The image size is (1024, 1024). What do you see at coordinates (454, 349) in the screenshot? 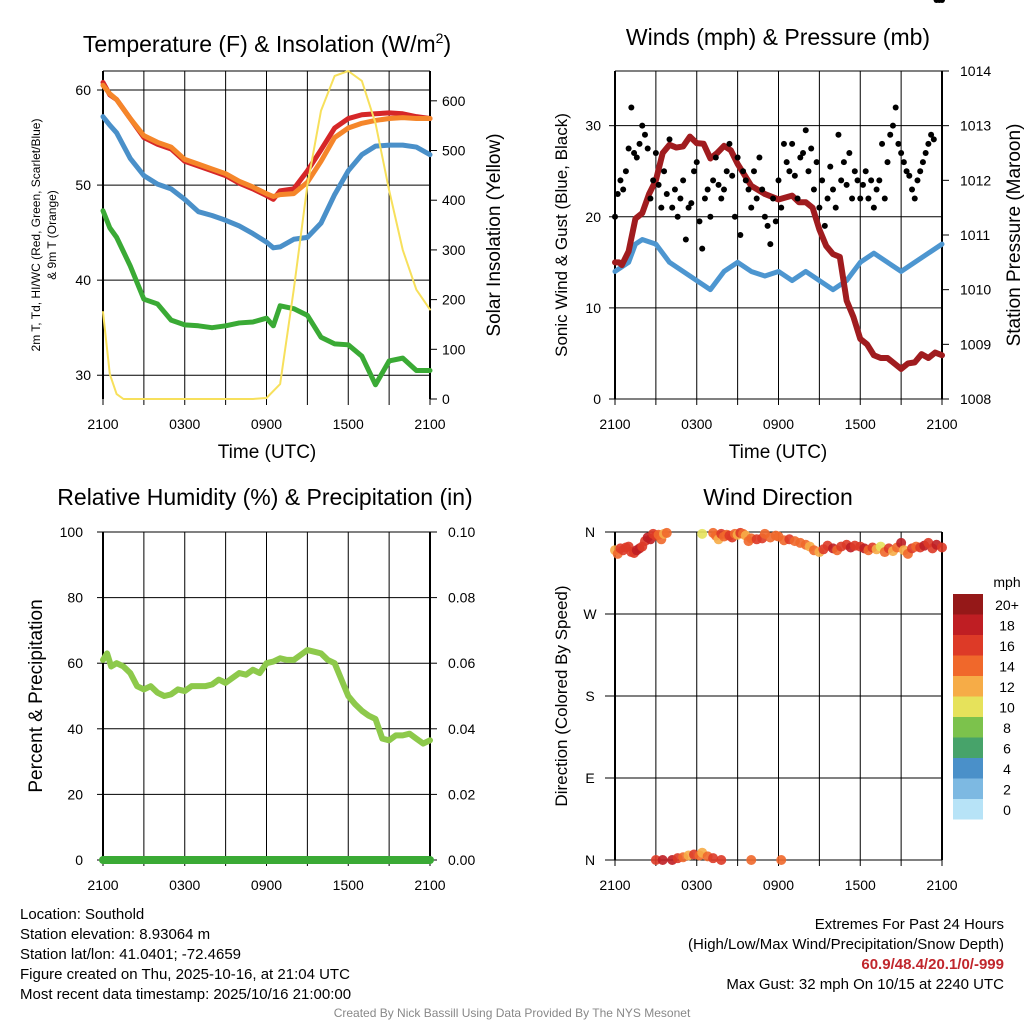
I see `temp-y2tick-label: 100` at bounding box center [454, 349].